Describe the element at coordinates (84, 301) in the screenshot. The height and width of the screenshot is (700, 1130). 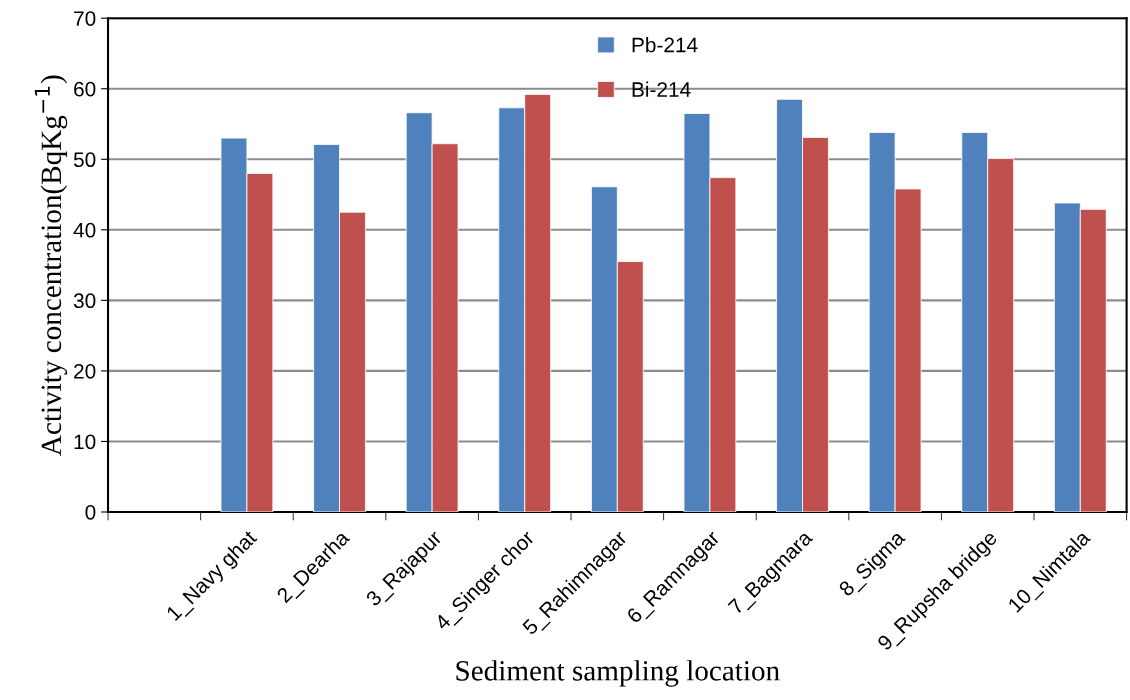
I see `y-tick-label: 30` at that location.